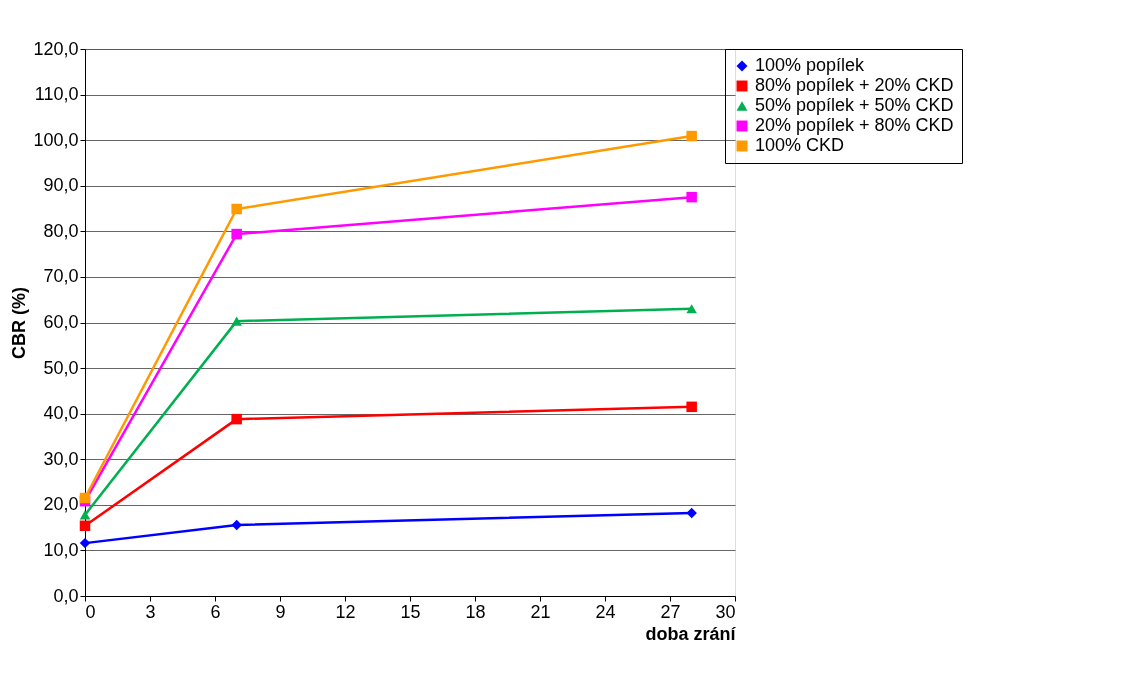  Describe the element at coordinates (61, 549) in the screenshot. I see `y-tick-label: 10,0` at that location.